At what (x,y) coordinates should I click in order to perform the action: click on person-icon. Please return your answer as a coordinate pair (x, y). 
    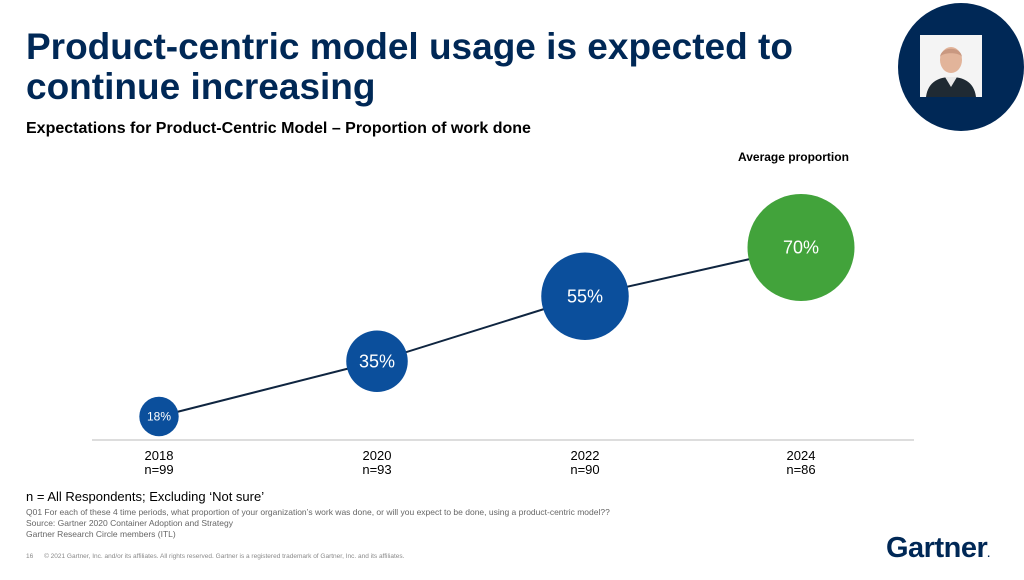
    Looking at the image, I should click on (951, 66).